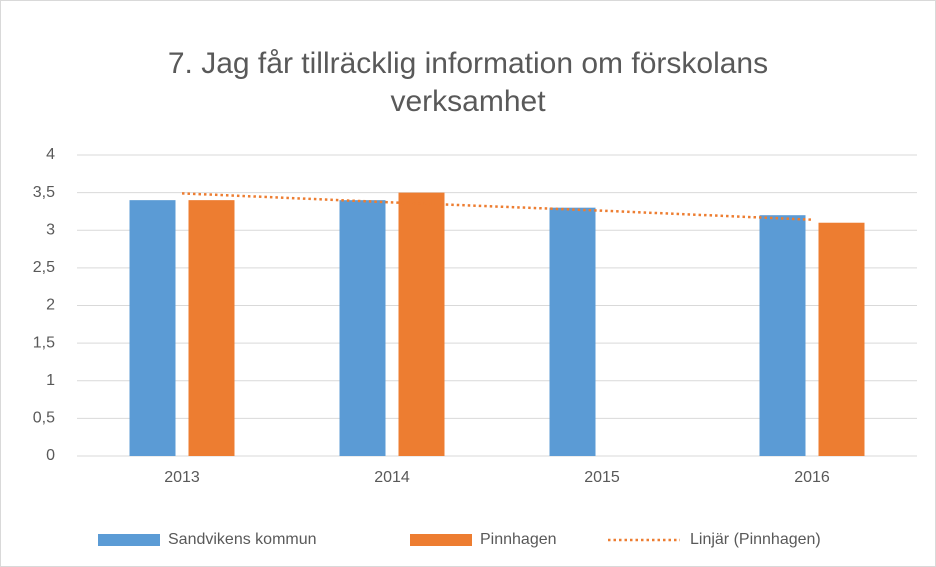 The height and width of the screenshot is (567, 936). Describe the element at coordinates (50, 154) in the screenshot. I see `y-tick-label: 4` at that location.